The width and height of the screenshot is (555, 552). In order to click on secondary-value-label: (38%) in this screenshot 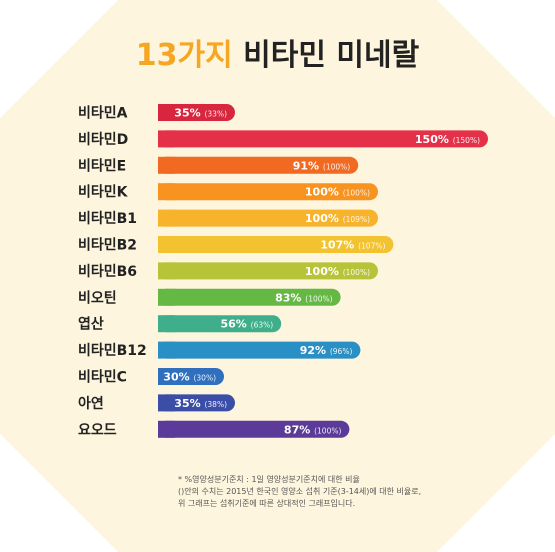, I will do `click(215, 404)`.